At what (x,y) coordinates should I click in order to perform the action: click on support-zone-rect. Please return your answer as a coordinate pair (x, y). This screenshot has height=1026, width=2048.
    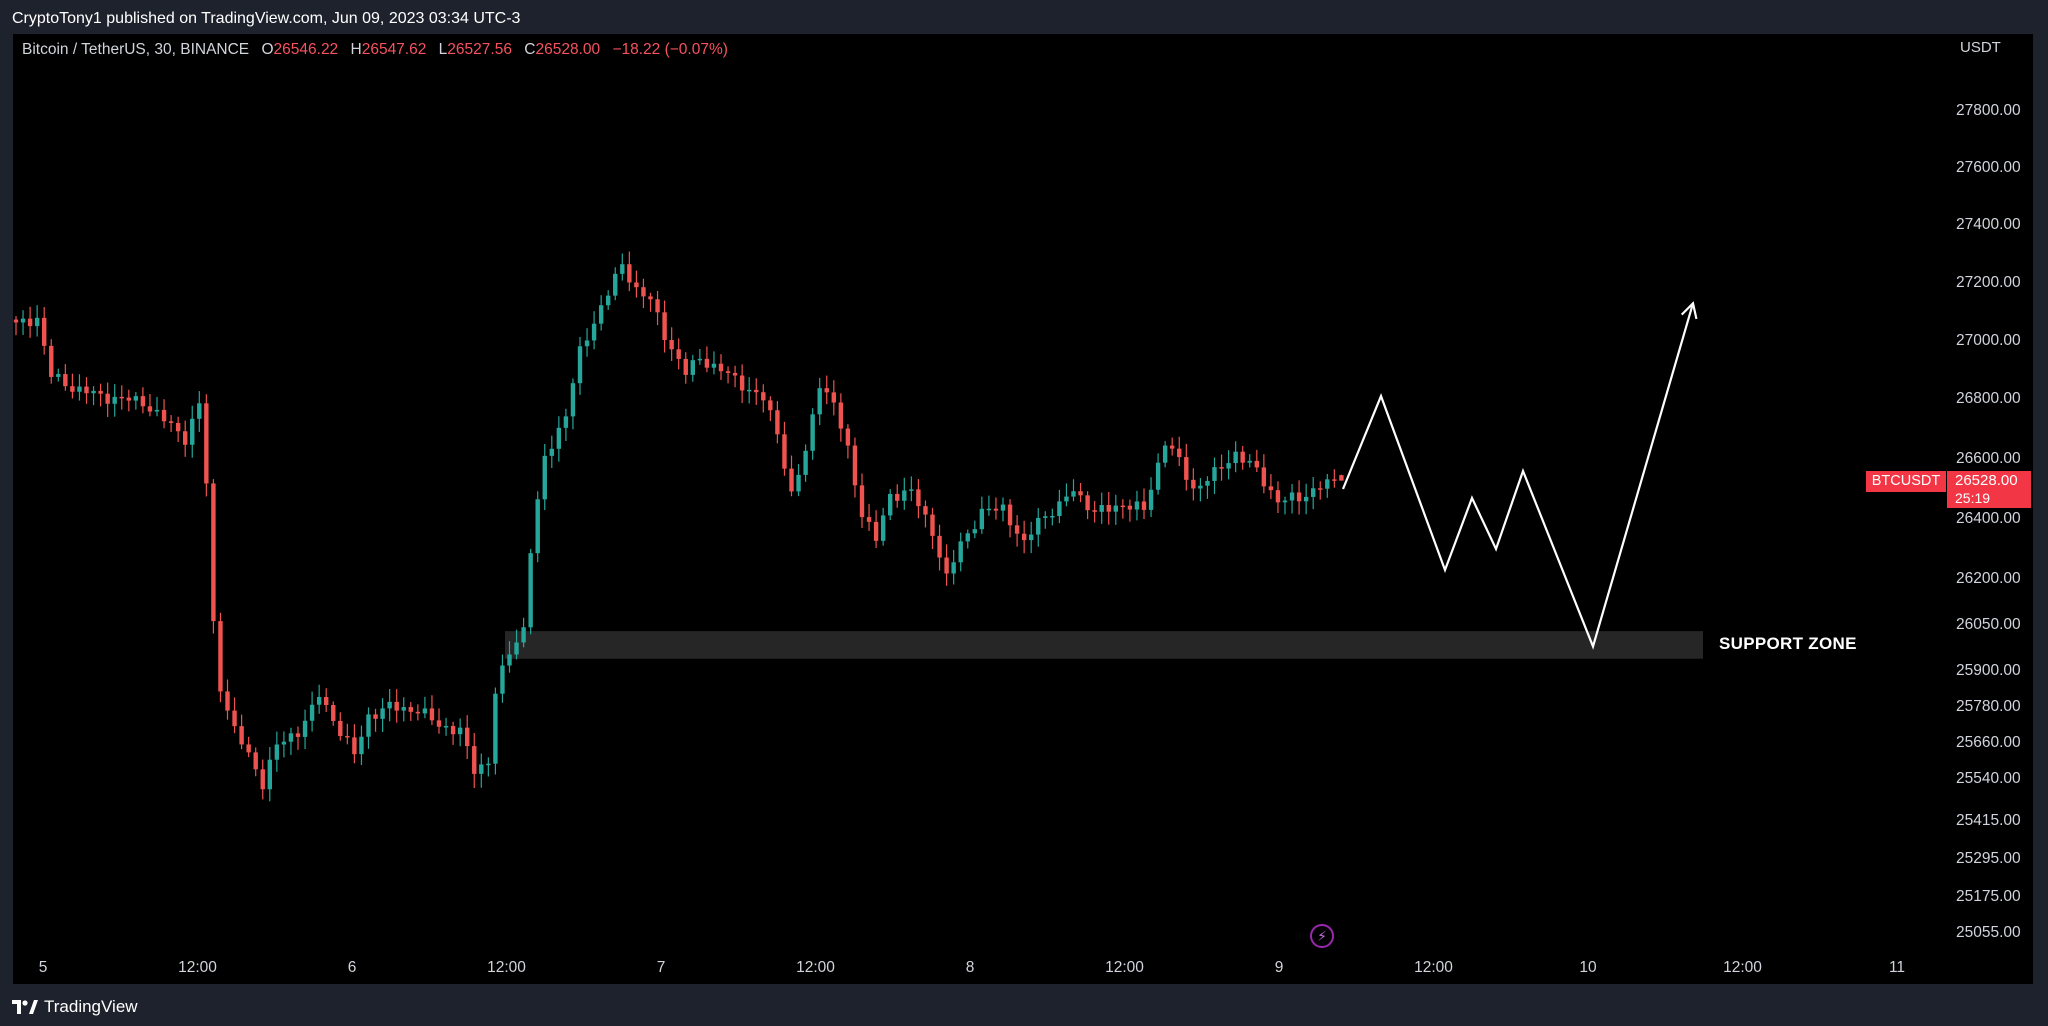
    Looking at the image, I should click on (1104, 645).